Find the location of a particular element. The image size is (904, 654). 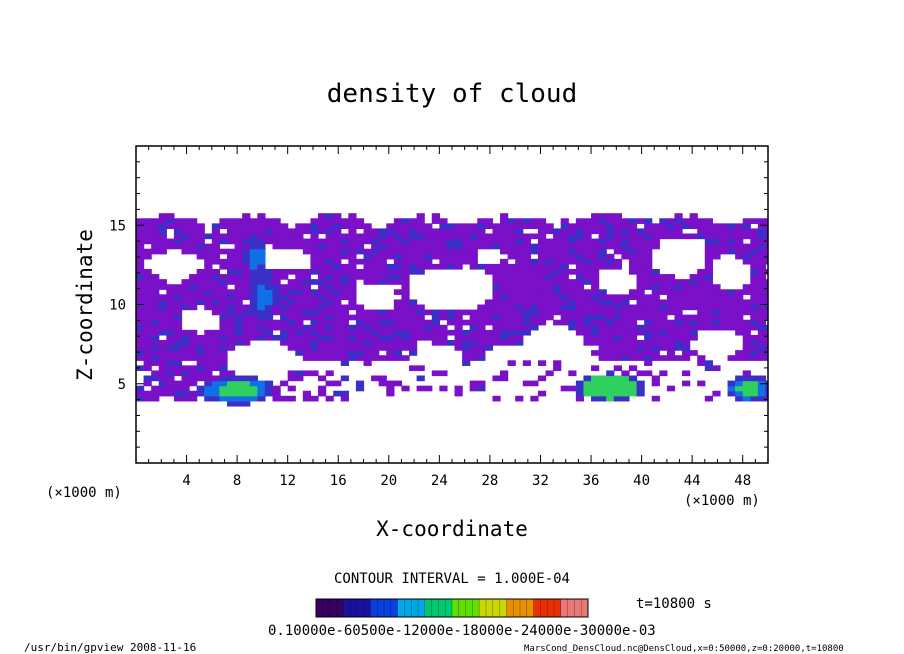

colorbar-swatch is located at coordinates (422, 608).